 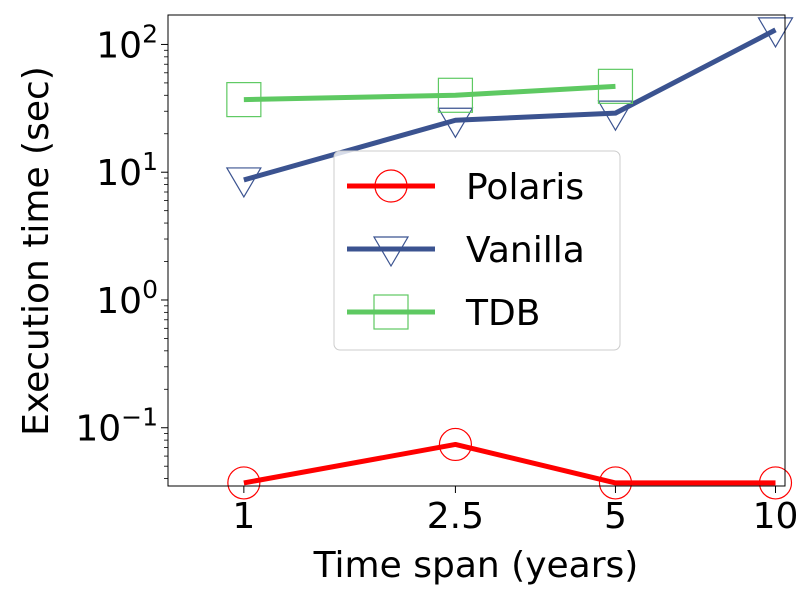 What do you see at coordinates (525, 187) in the screenshot?
I see `legend-label-polaris: Polaris` at bounding box center [525, 187].